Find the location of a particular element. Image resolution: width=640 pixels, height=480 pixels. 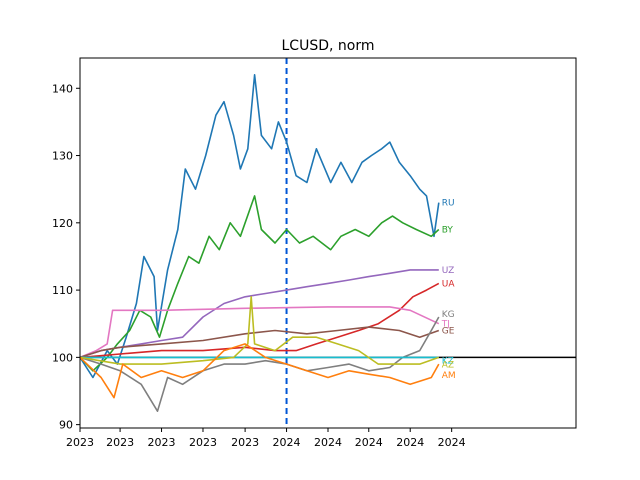

series-line-kg is located at coordinates (260, 364).